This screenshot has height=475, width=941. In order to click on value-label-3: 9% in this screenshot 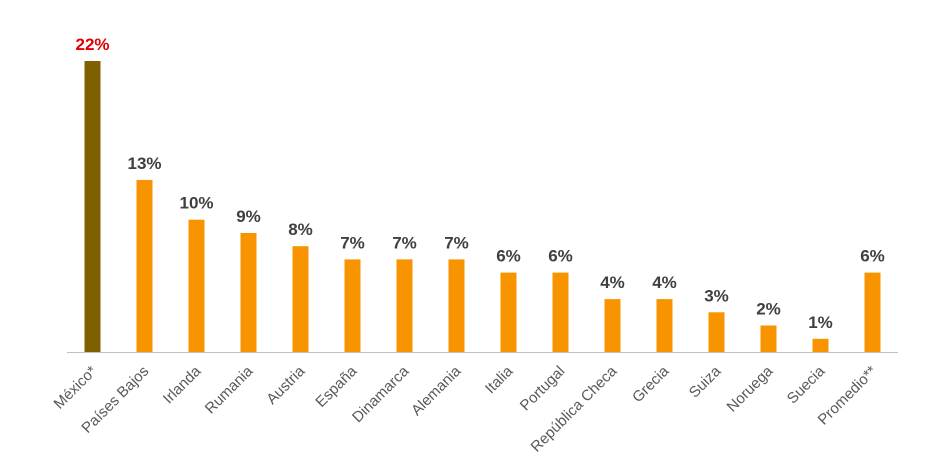, I will do `click(248, 216)`.